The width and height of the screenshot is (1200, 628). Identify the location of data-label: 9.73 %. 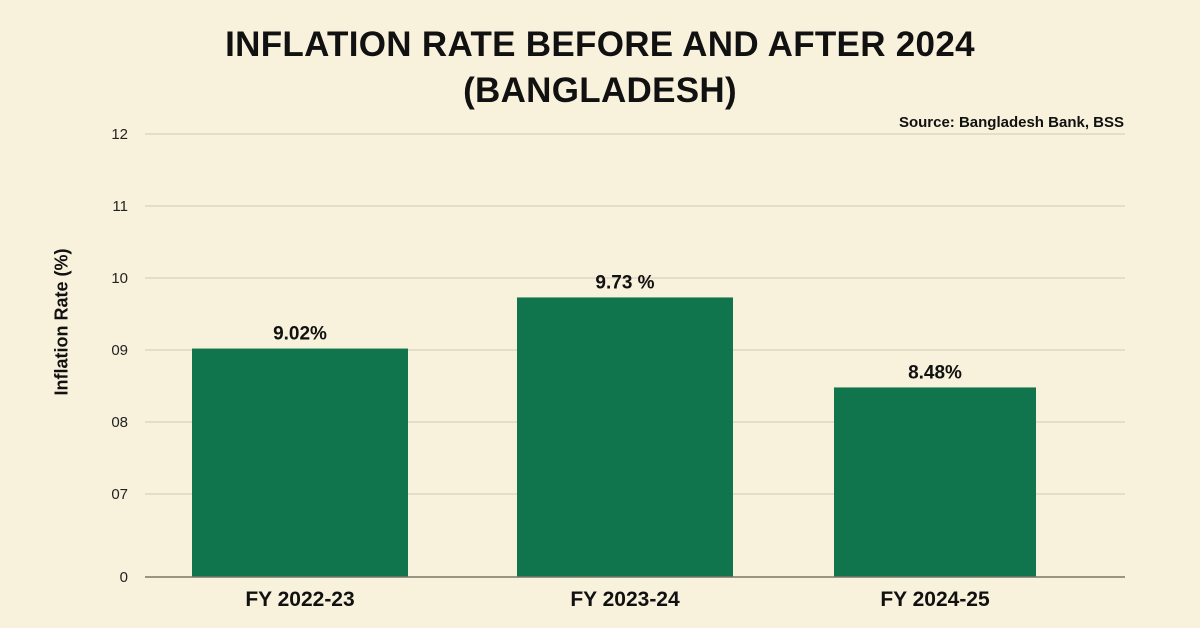
(624, 282).